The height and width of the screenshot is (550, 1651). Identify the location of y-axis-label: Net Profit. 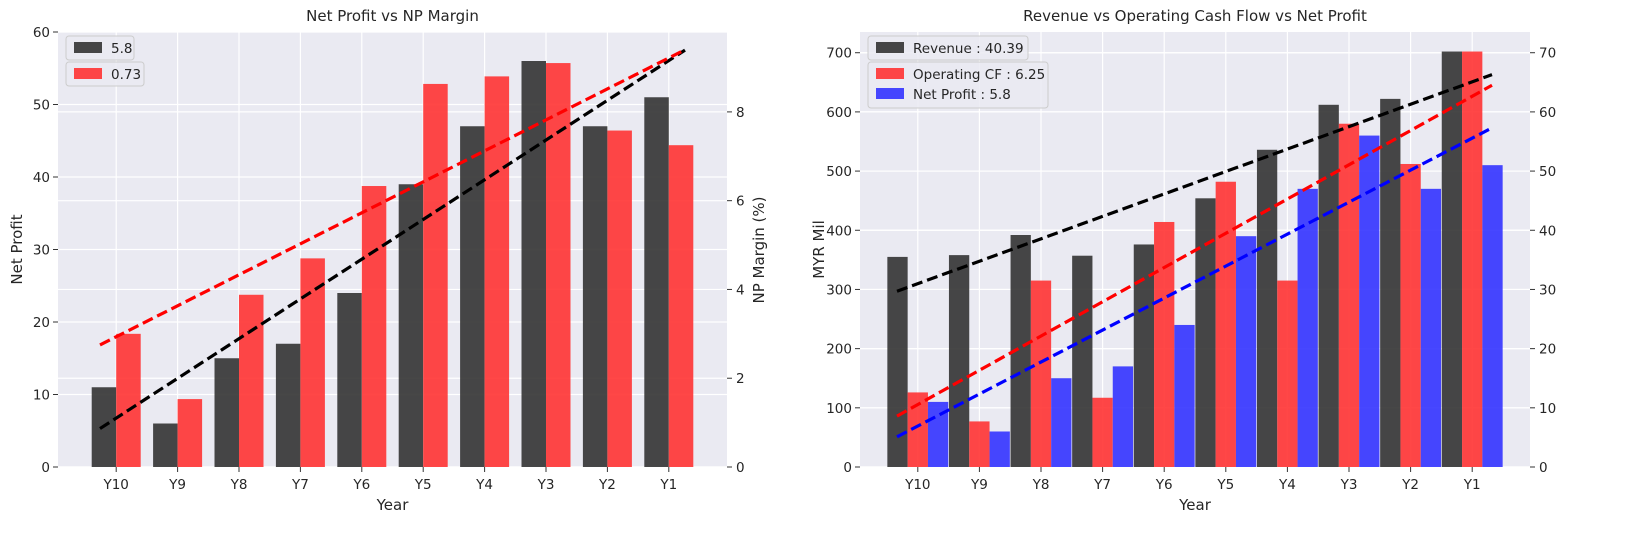
(17, 249).